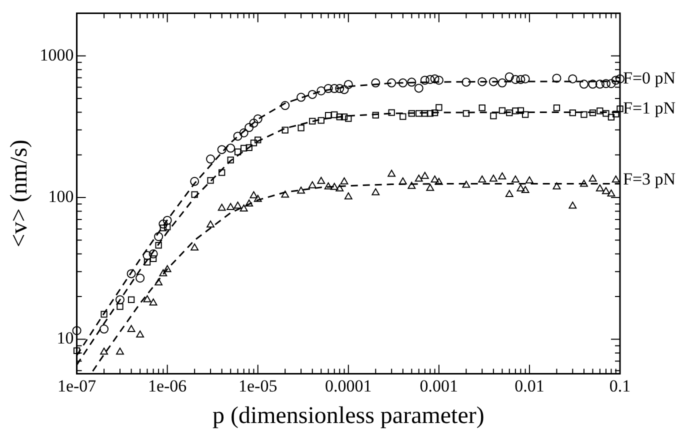 This screenshot has height=435, width=682. Describe the element at coordinates (65, 338) in the screenshot. I see `y-tick-label: 10` at that location.